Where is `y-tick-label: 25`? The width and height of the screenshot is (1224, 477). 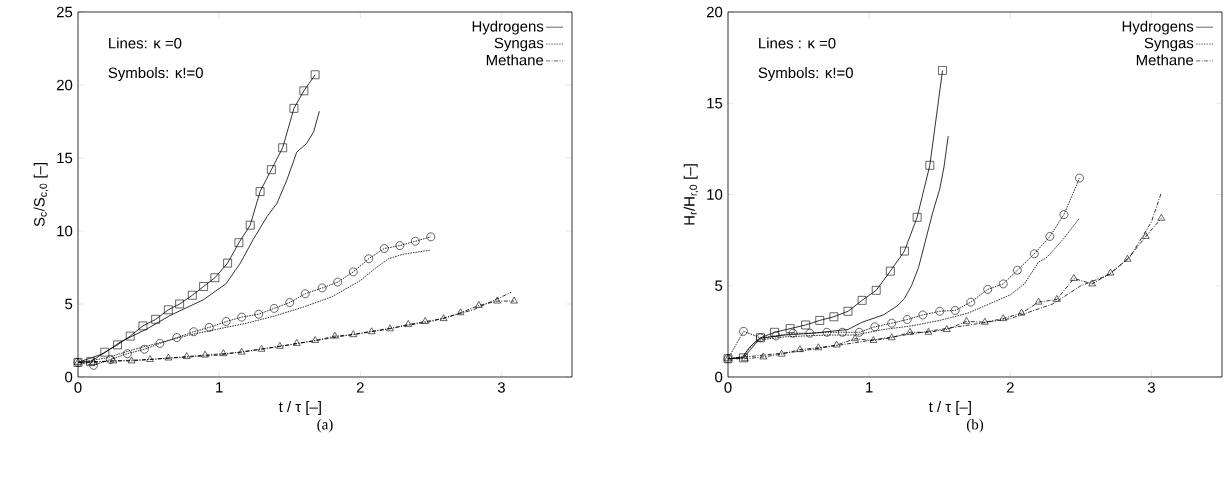 y-tick-label: 25 is located at coordinates (64, 12).